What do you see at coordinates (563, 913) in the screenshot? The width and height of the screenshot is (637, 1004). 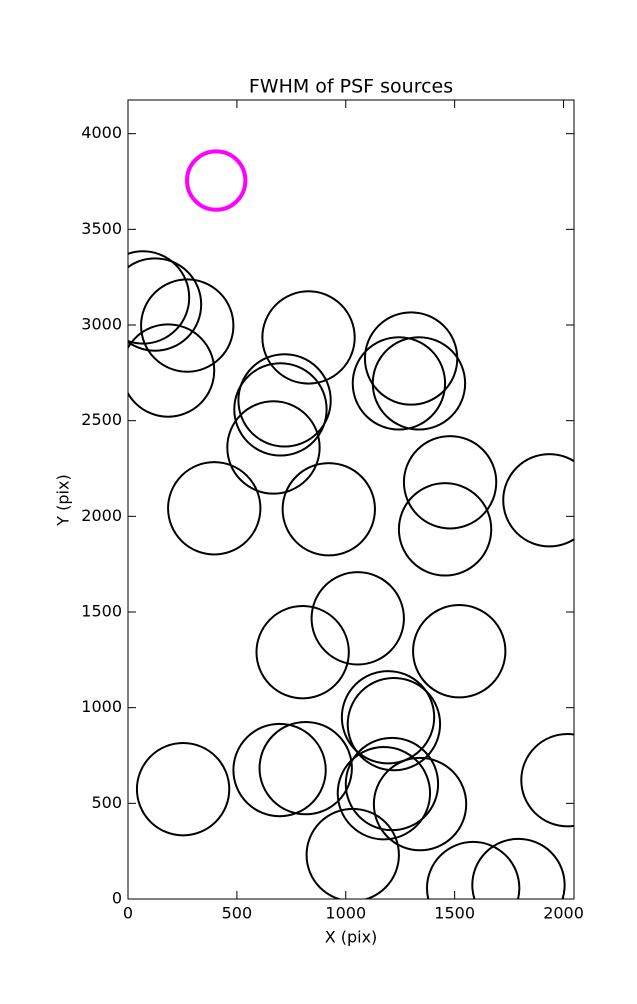 I see `x-tick-label: 2000` at bounding box center [563, 913].